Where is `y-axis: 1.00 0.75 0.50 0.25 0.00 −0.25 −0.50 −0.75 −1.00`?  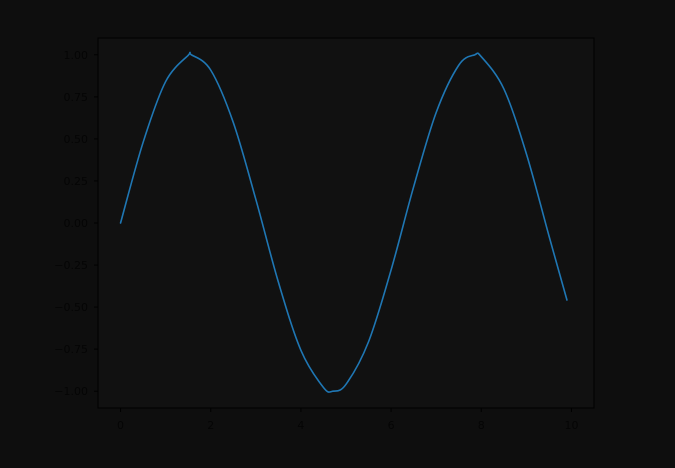 y-axis: 1.00 0.75 0.50 0.25 0.00 −0.25 −0.50 −0.75 −1.00 is located at coordinates (76, 223).